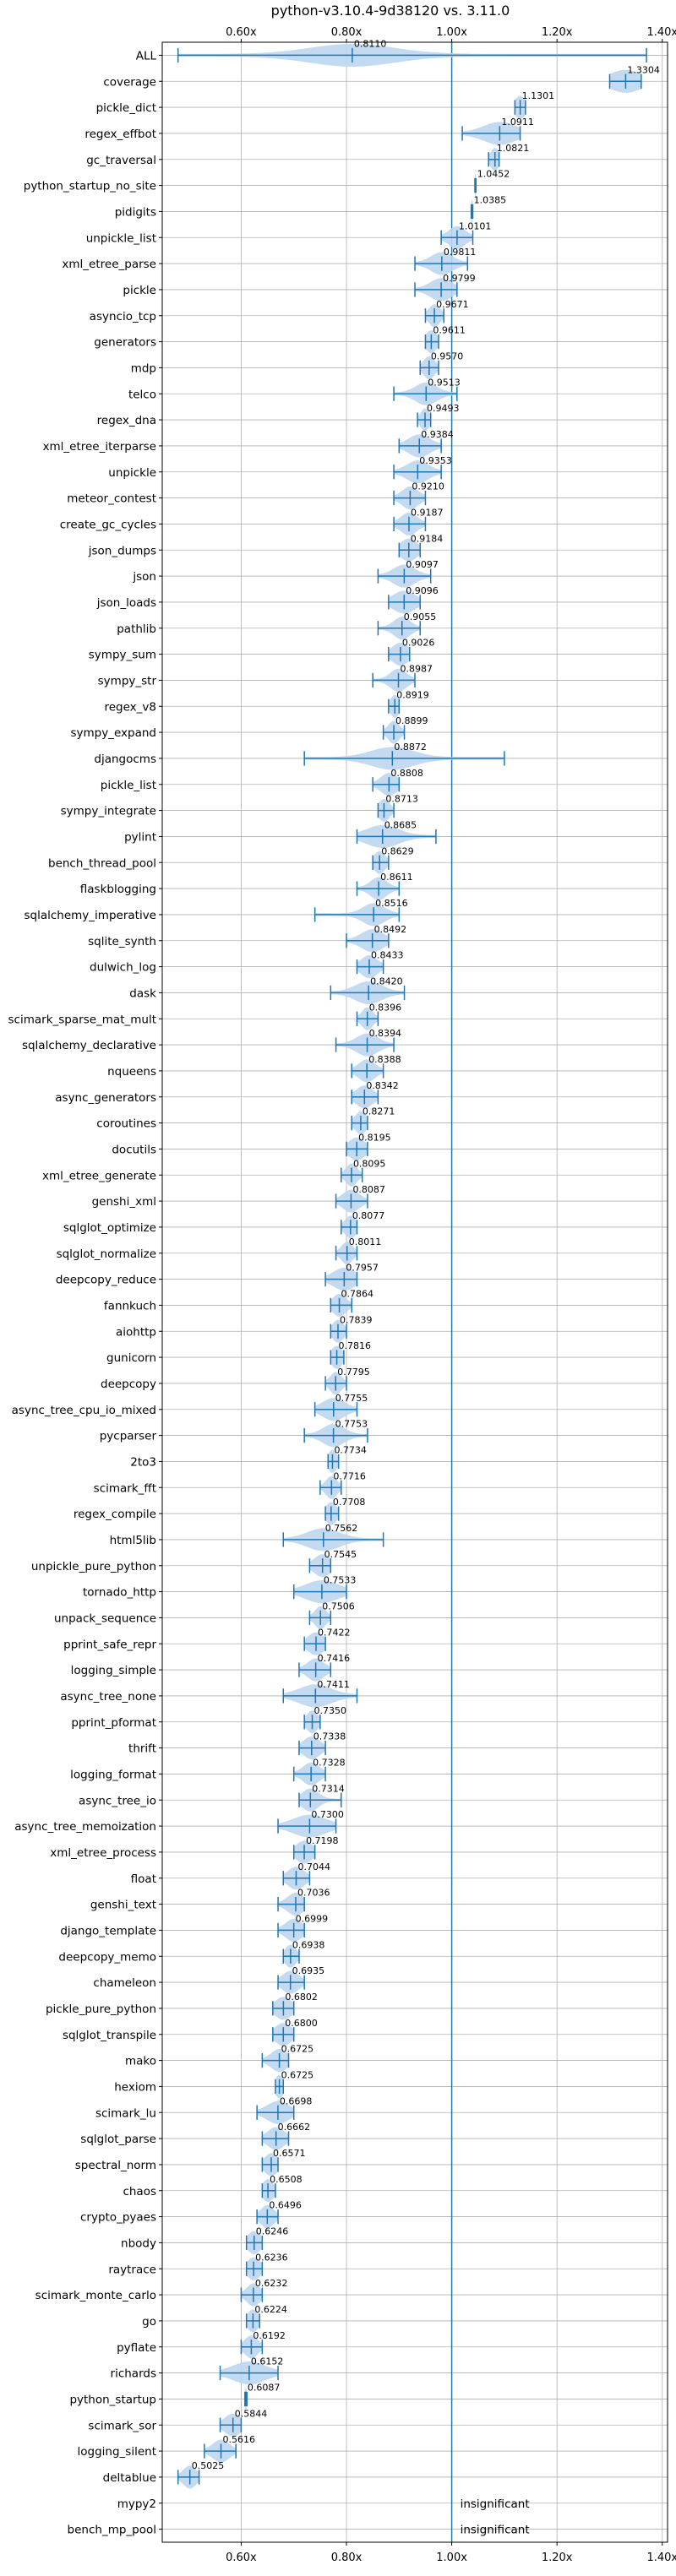 The image size is (676, 2576). What do you see at coordinates (142, 993) in the screenshot?
I see `benchmark-label: dask` at bounding box center [142, 993].